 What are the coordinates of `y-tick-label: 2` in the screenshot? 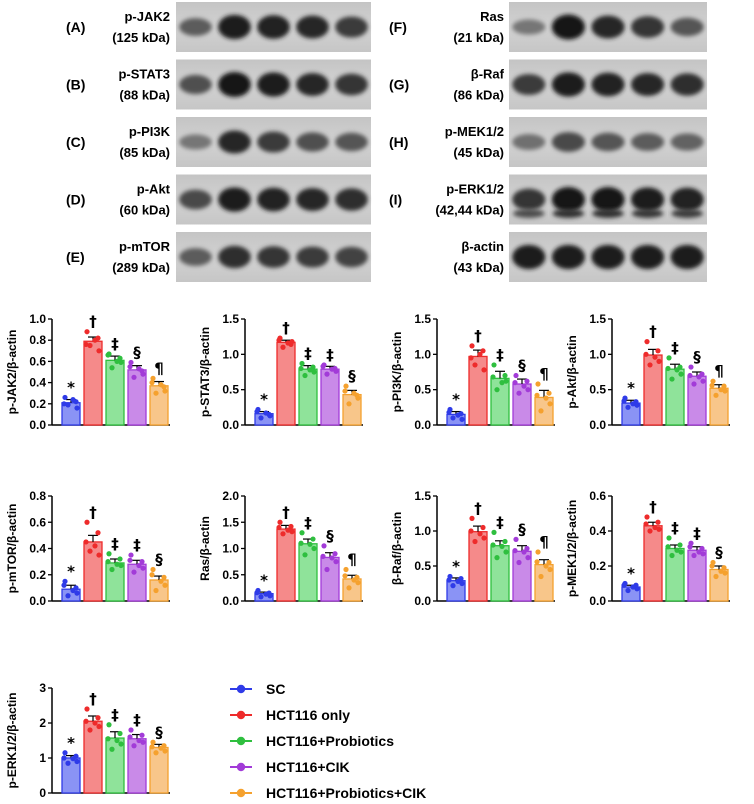 It's located at (42, 723).